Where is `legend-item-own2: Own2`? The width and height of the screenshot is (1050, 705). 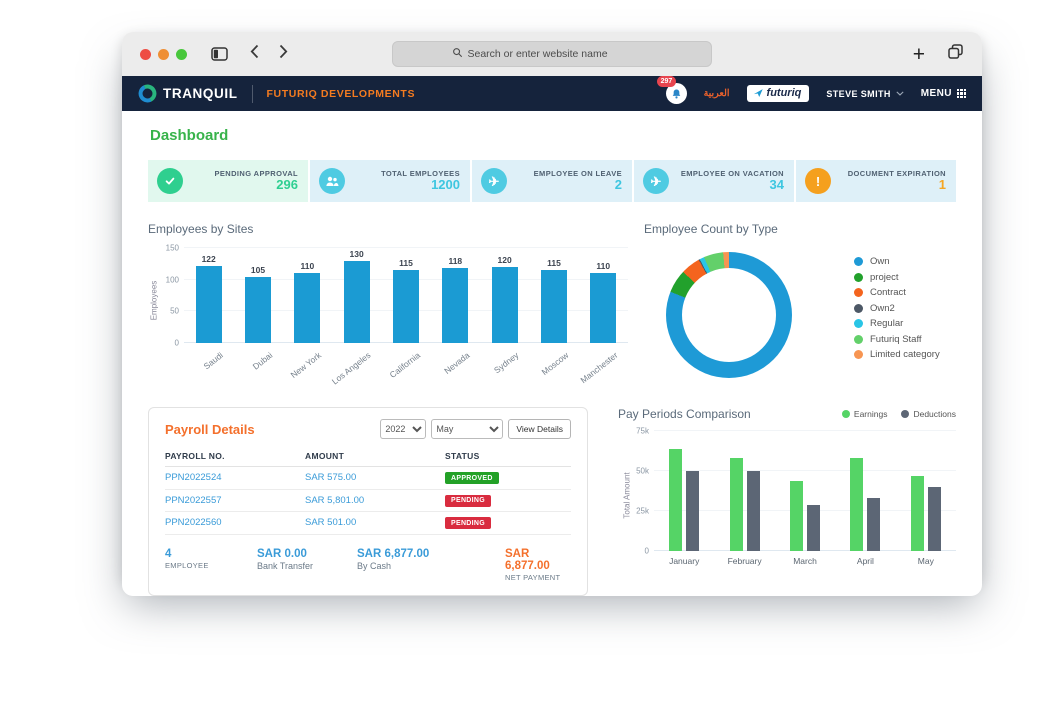
legend-item-own2: Own2 is located at coordinates (897, 309).